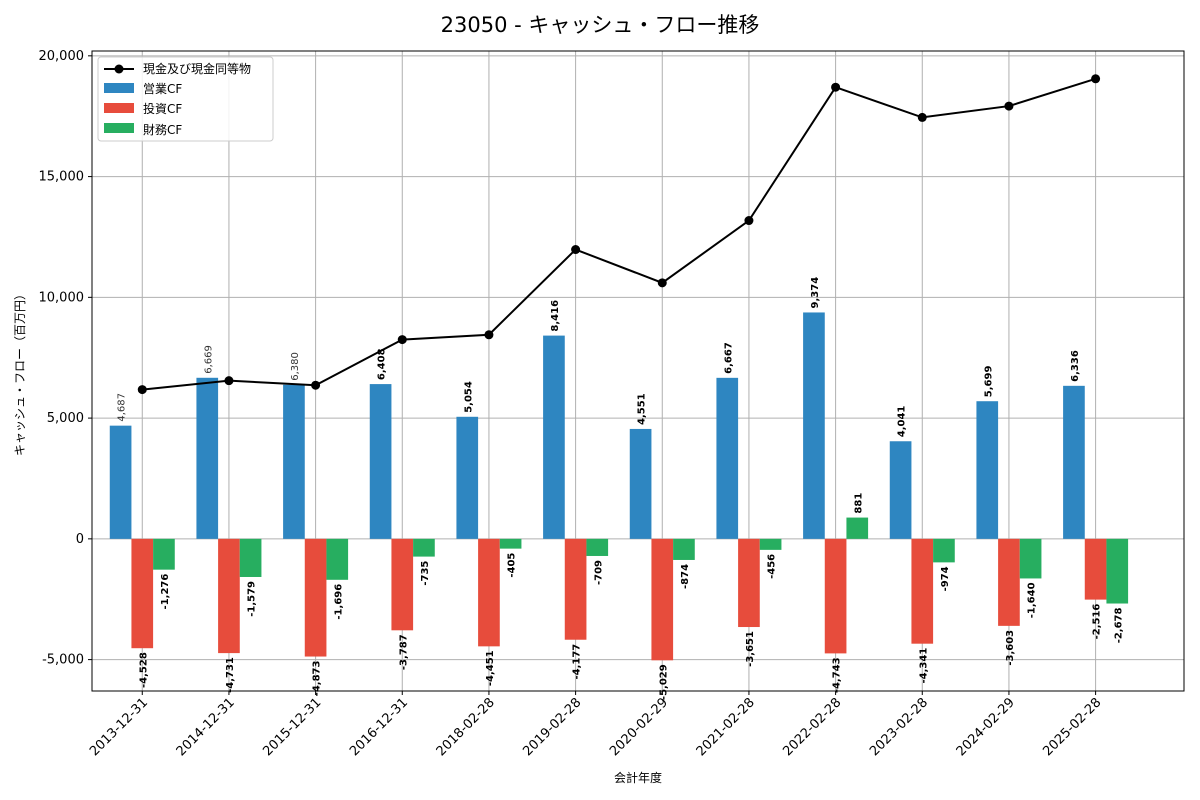  Describe the element at coordinates (552, 727) in the screenshot. I see `x-tick-label: 2019-02-28` at that location.